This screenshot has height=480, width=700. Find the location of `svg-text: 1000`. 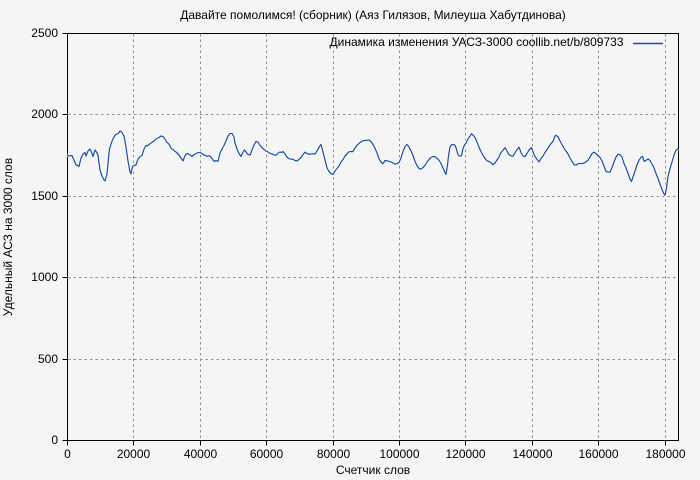

svg-text: 1000 is located at coordinates (44, 277).